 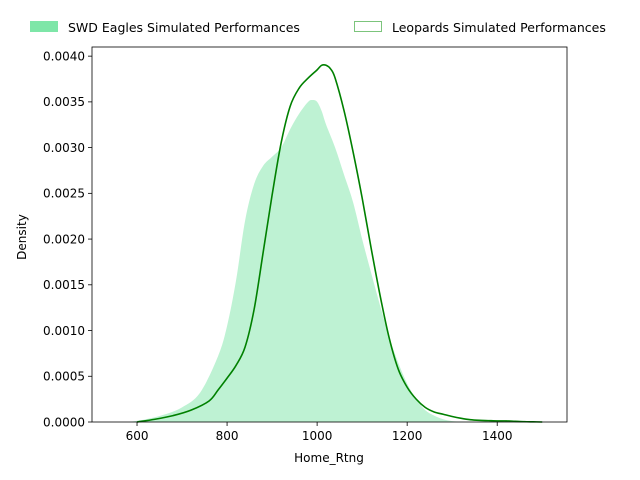 I want to click on x-tick-label: 1400, so click(x=497, y=436).